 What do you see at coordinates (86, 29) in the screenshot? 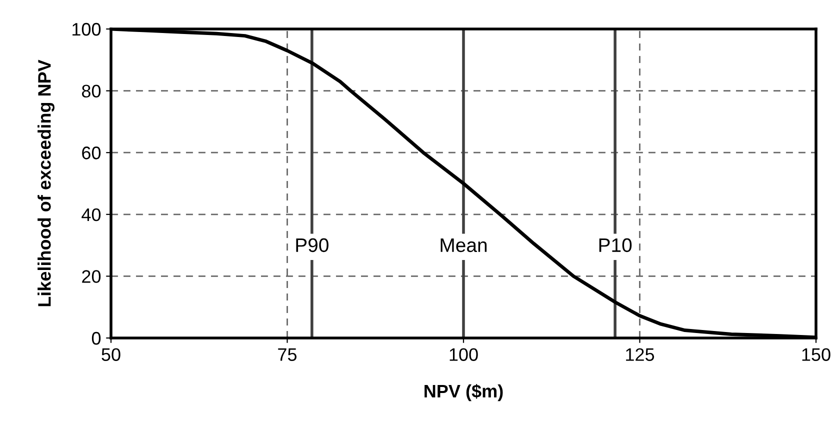
I see `y-tick-label: 100` at bounding box center [86, 29].